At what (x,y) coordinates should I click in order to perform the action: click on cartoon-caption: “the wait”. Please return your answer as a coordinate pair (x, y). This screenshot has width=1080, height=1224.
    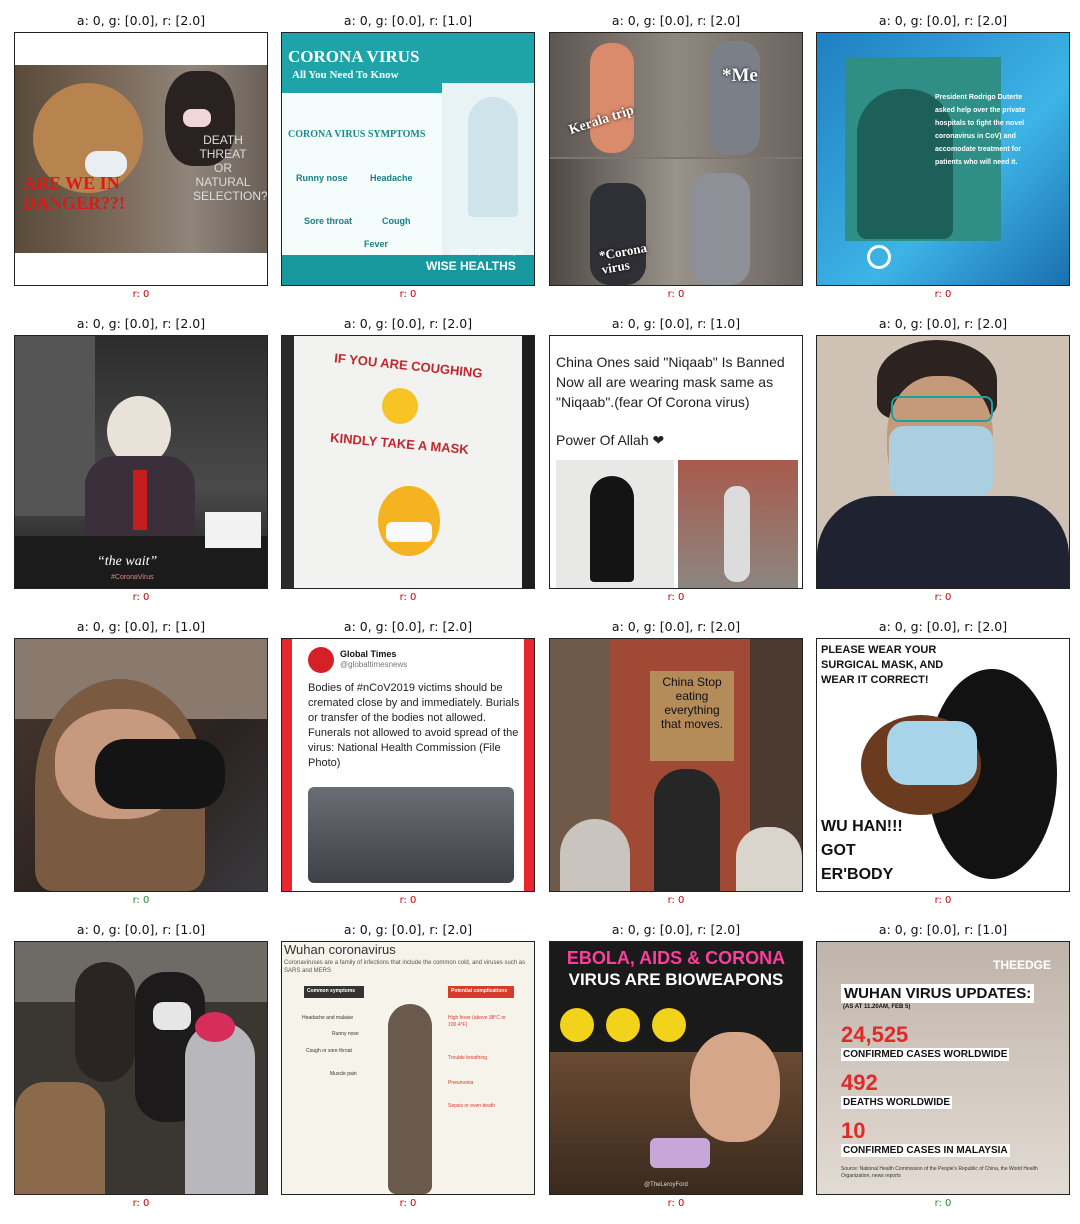
    Looking at the image, I should click on (127, 561).